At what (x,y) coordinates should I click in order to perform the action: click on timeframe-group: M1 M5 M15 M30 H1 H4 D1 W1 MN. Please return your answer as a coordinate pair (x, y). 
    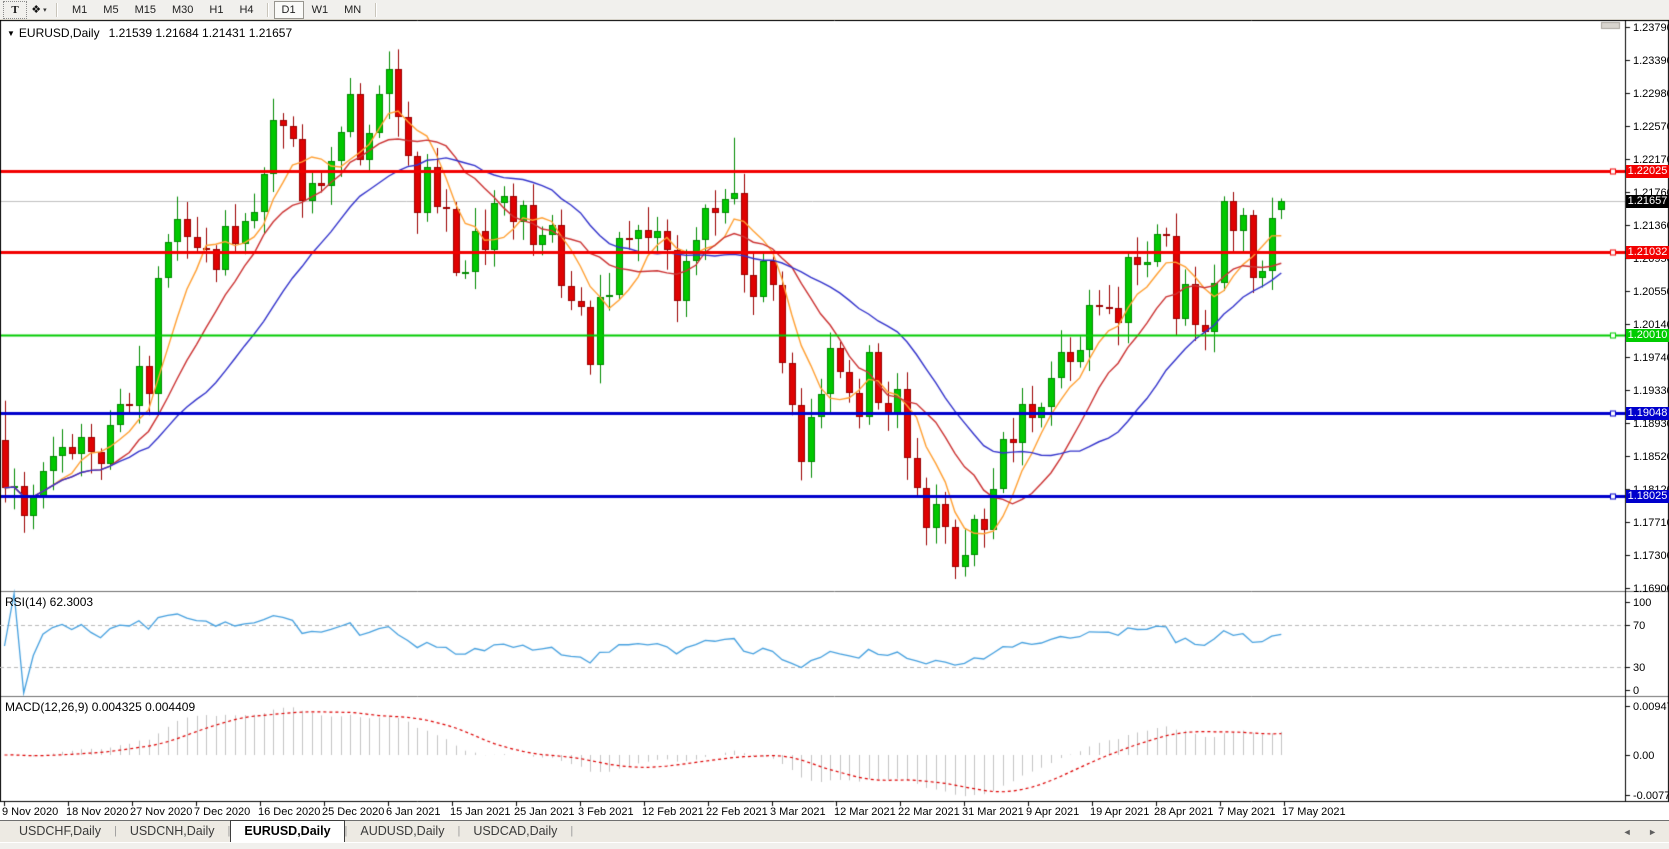
    Looking at the image, I should click on (216, 9).